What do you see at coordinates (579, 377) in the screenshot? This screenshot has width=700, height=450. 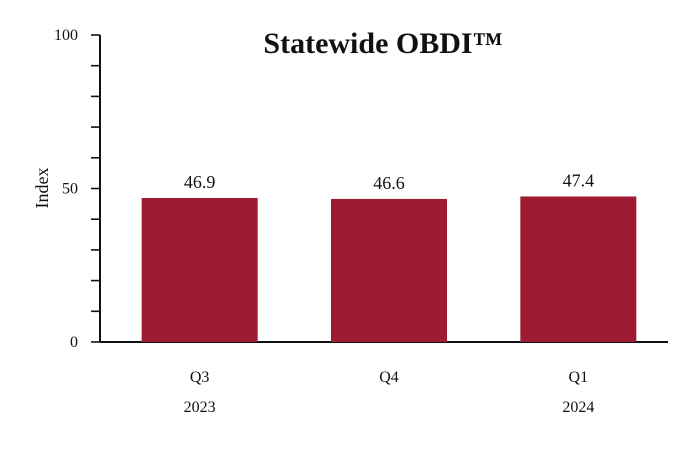 I see `x-tick-label: Q1` at bounding box center [579, 377].